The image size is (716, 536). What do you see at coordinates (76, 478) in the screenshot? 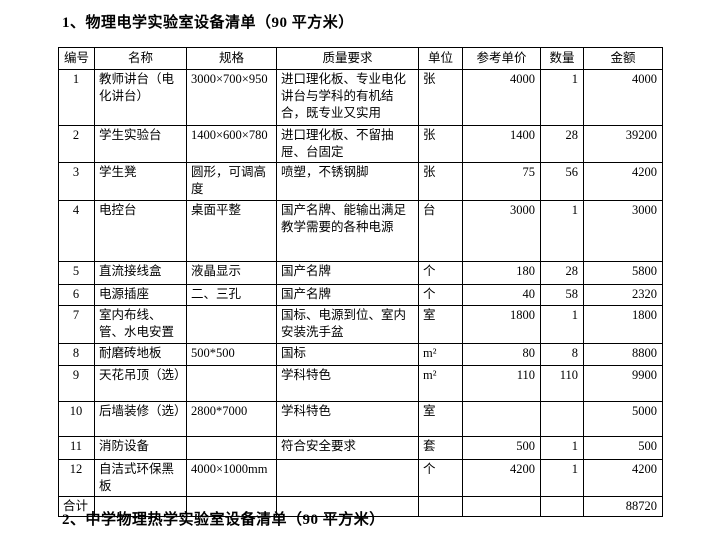
I see `cell-no: 12` at bounding box center [76, 478].